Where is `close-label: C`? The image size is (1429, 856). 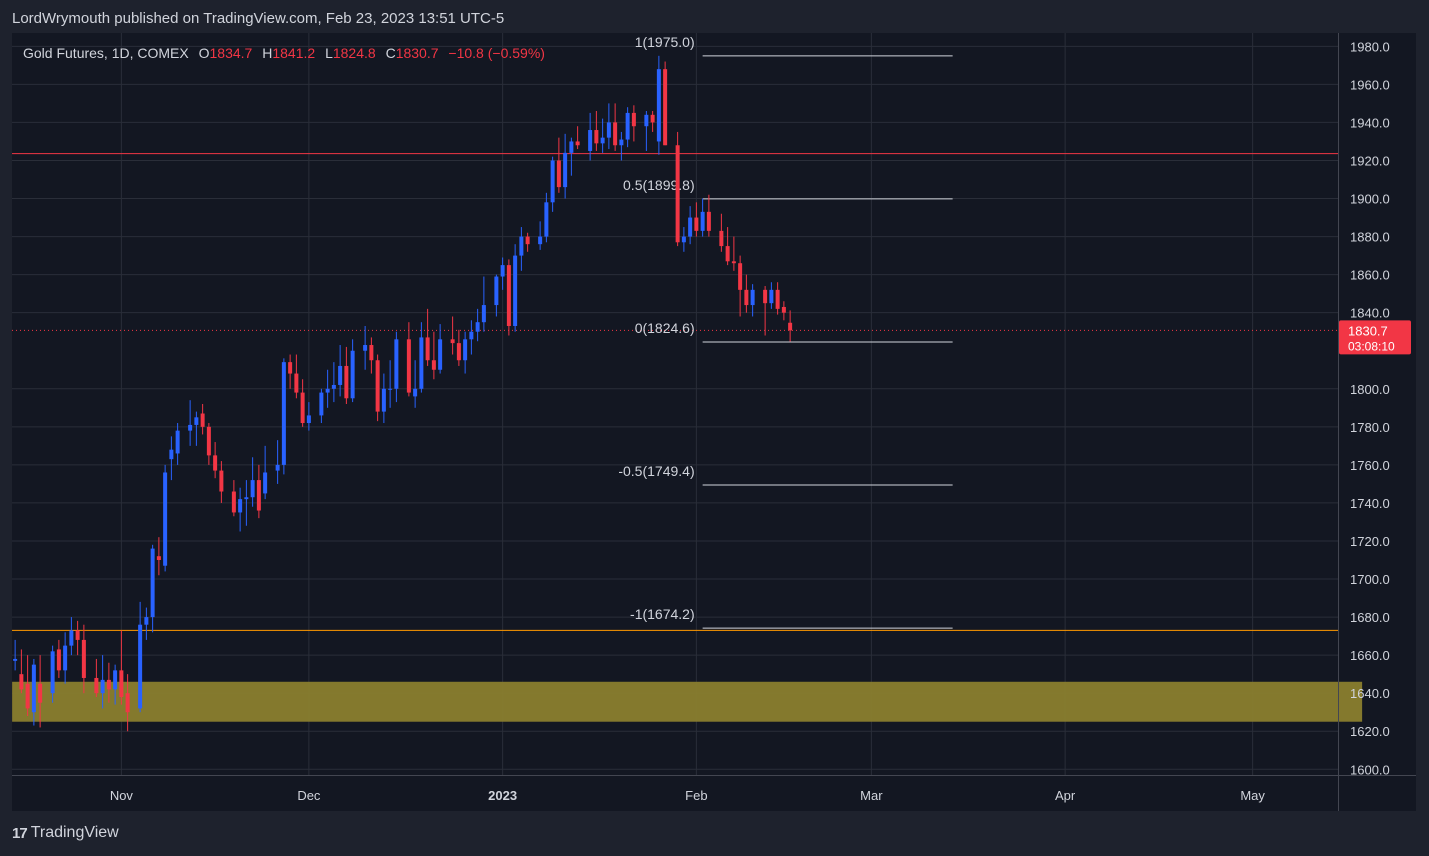 close-label: C is located at coordinates (390, 53).